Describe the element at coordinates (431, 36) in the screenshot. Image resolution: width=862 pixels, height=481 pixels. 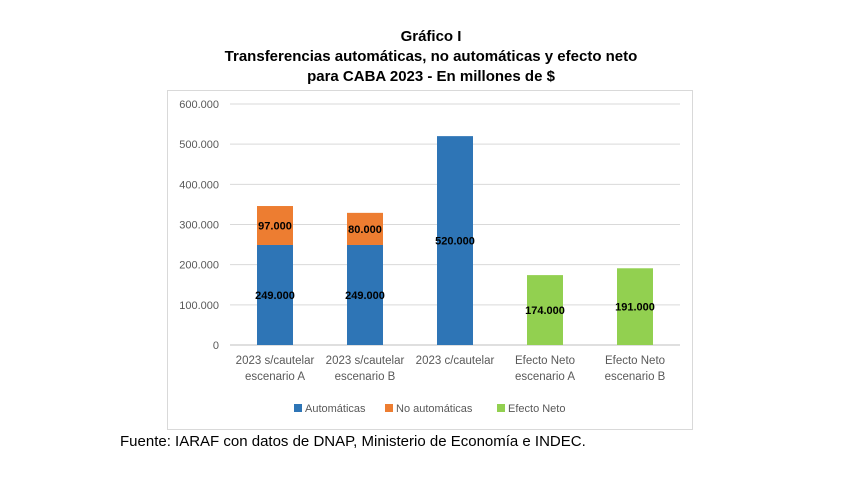
I see `chart-title-line-1: Gráfico I` at that location.